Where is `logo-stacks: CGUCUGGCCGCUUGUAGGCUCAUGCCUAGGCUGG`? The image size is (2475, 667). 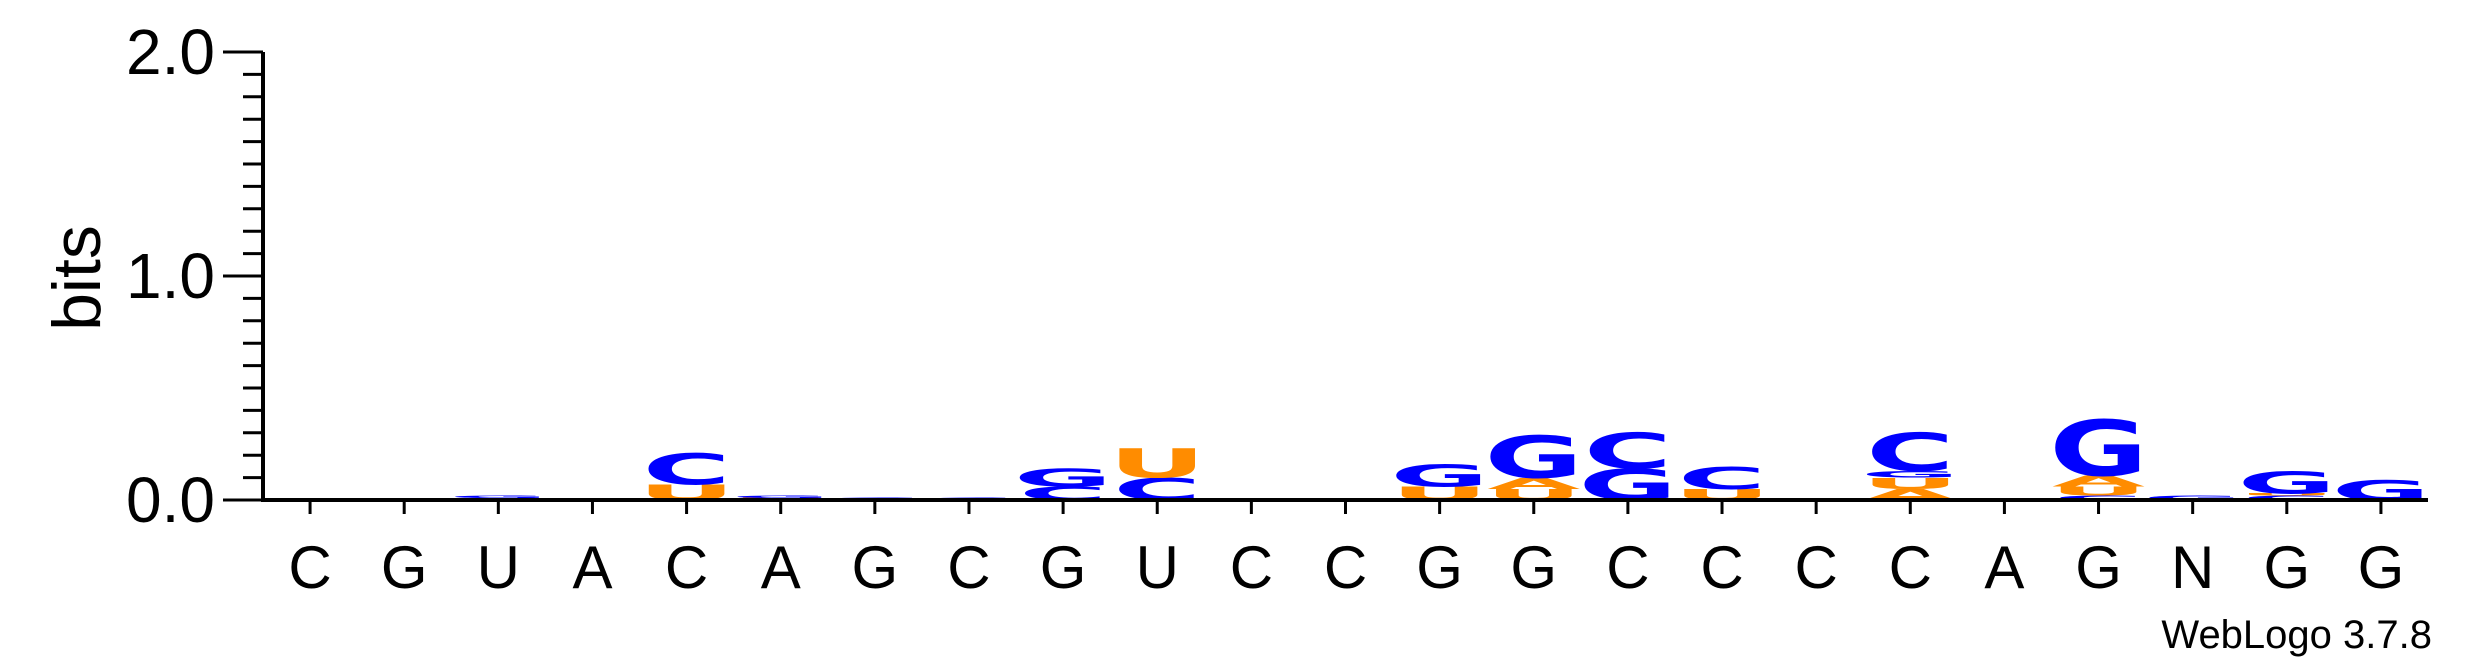
logo-stacks: CGUCUGGCCGCUUGUAGGCUCAUGCCUAGGCUGG is located at coordinates (1439, 457).